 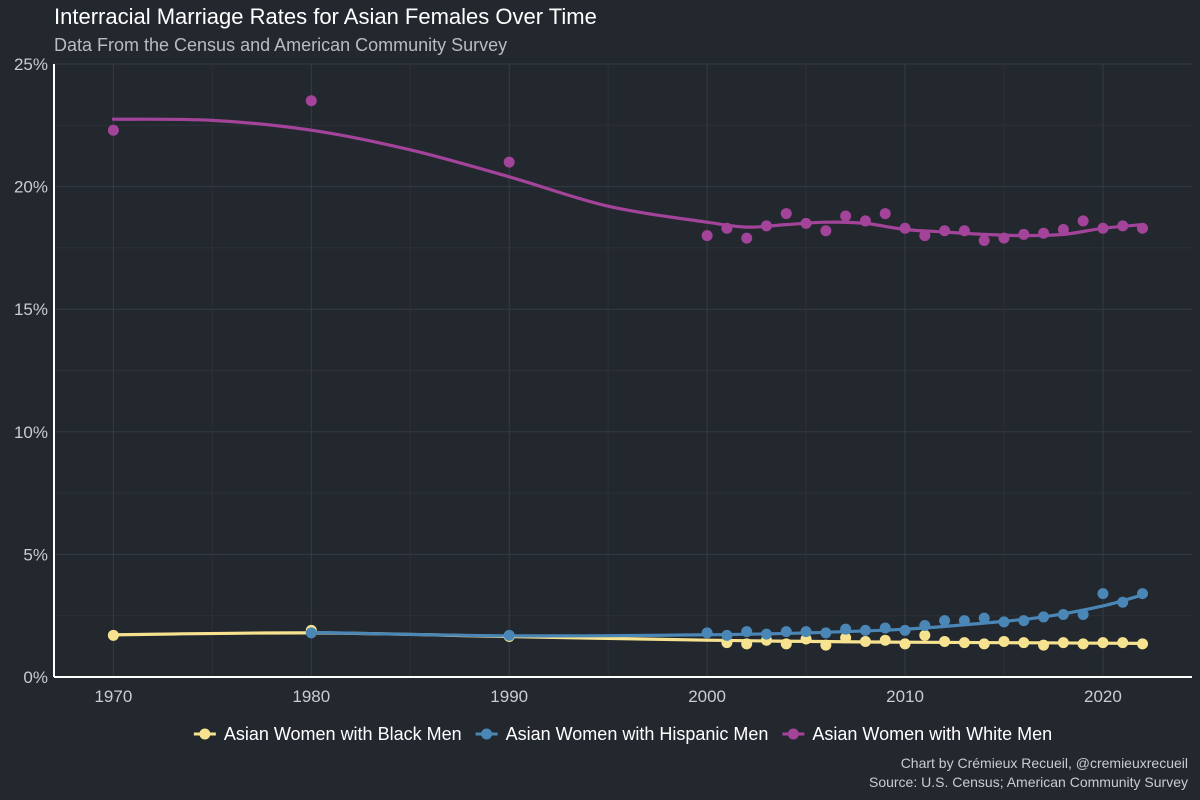 What do you see at coordinates (31, 309) in the screenshot?
I see `y-tick-label: 15%` at bounding box center [31, 309].